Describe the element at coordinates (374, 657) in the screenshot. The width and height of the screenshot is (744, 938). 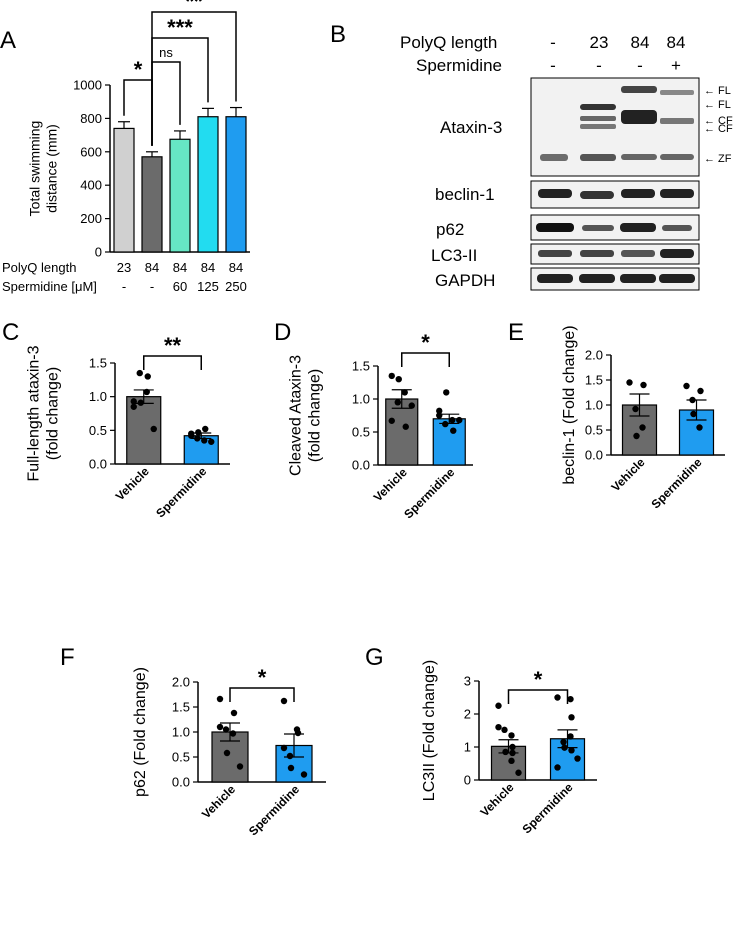
I see `panel-label-g: G` at that location.